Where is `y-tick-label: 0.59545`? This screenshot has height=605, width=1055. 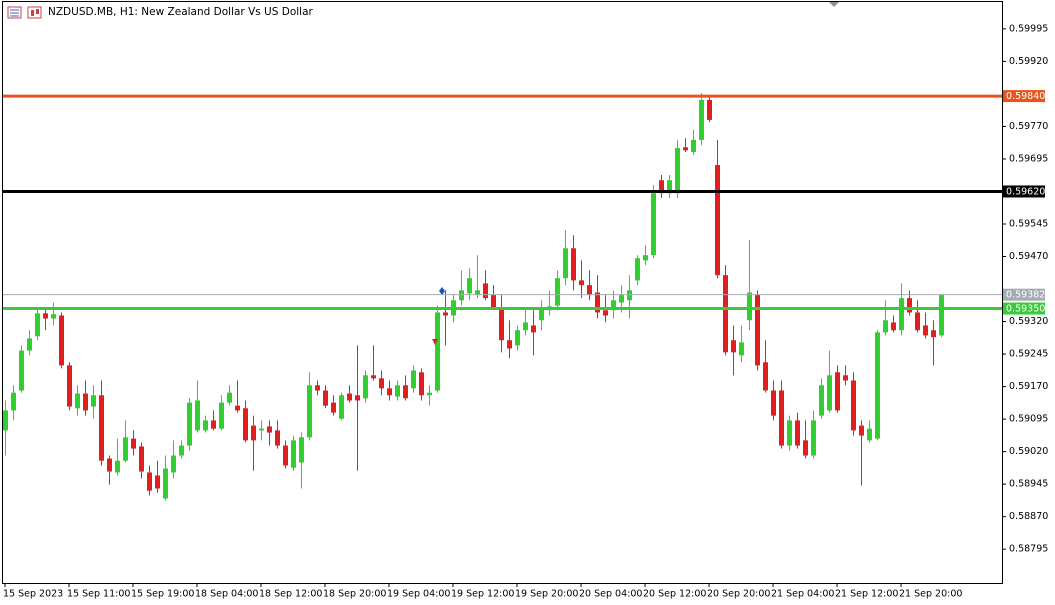 y-tick-label: 0.59545 is located at coordinates (1028, 223).